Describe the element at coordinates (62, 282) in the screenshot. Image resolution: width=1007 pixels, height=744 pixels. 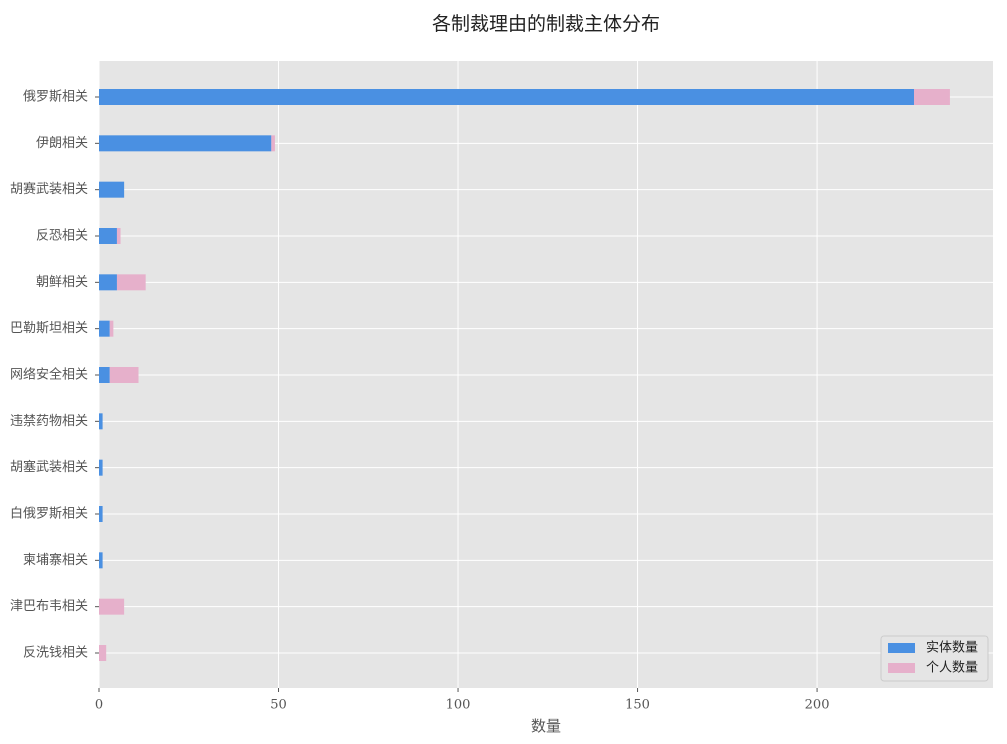
I see `y-tick-label: 朝鲜相关` at that location.